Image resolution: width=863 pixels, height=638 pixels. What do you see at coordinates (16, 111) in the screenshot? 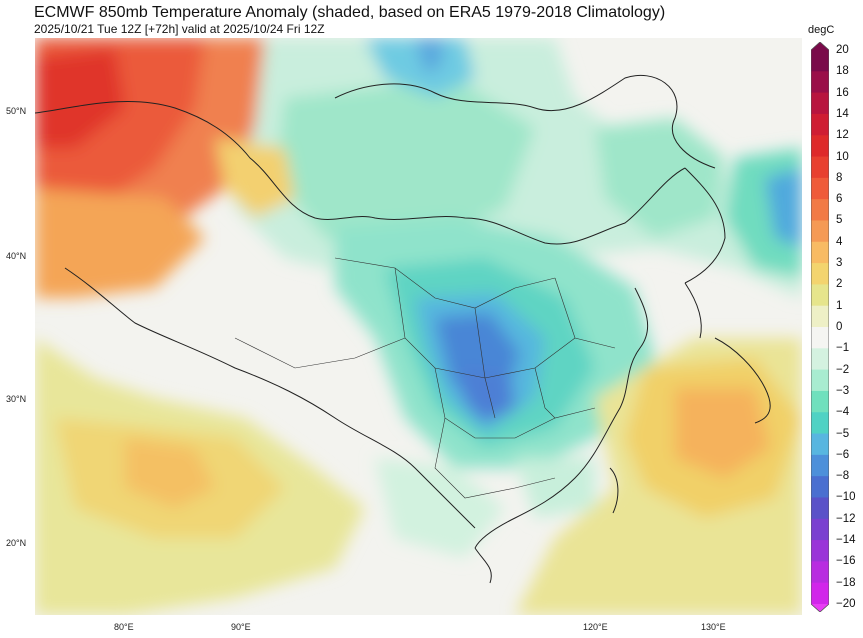
I see `lat-label-50n: 50°N` at bounding box center [16, 111].